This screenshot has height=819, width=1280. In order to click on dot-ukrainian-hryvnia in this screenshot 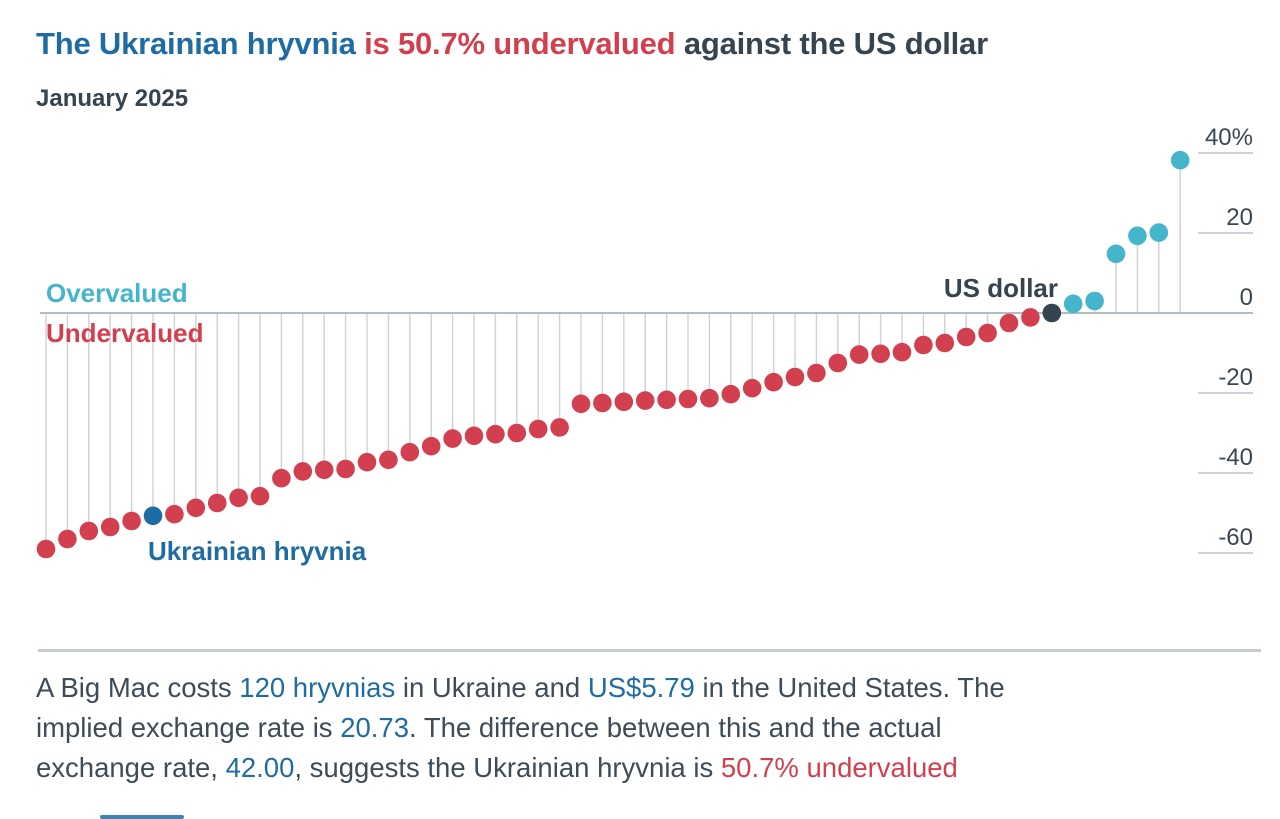, I will do `click(153, 516)`.